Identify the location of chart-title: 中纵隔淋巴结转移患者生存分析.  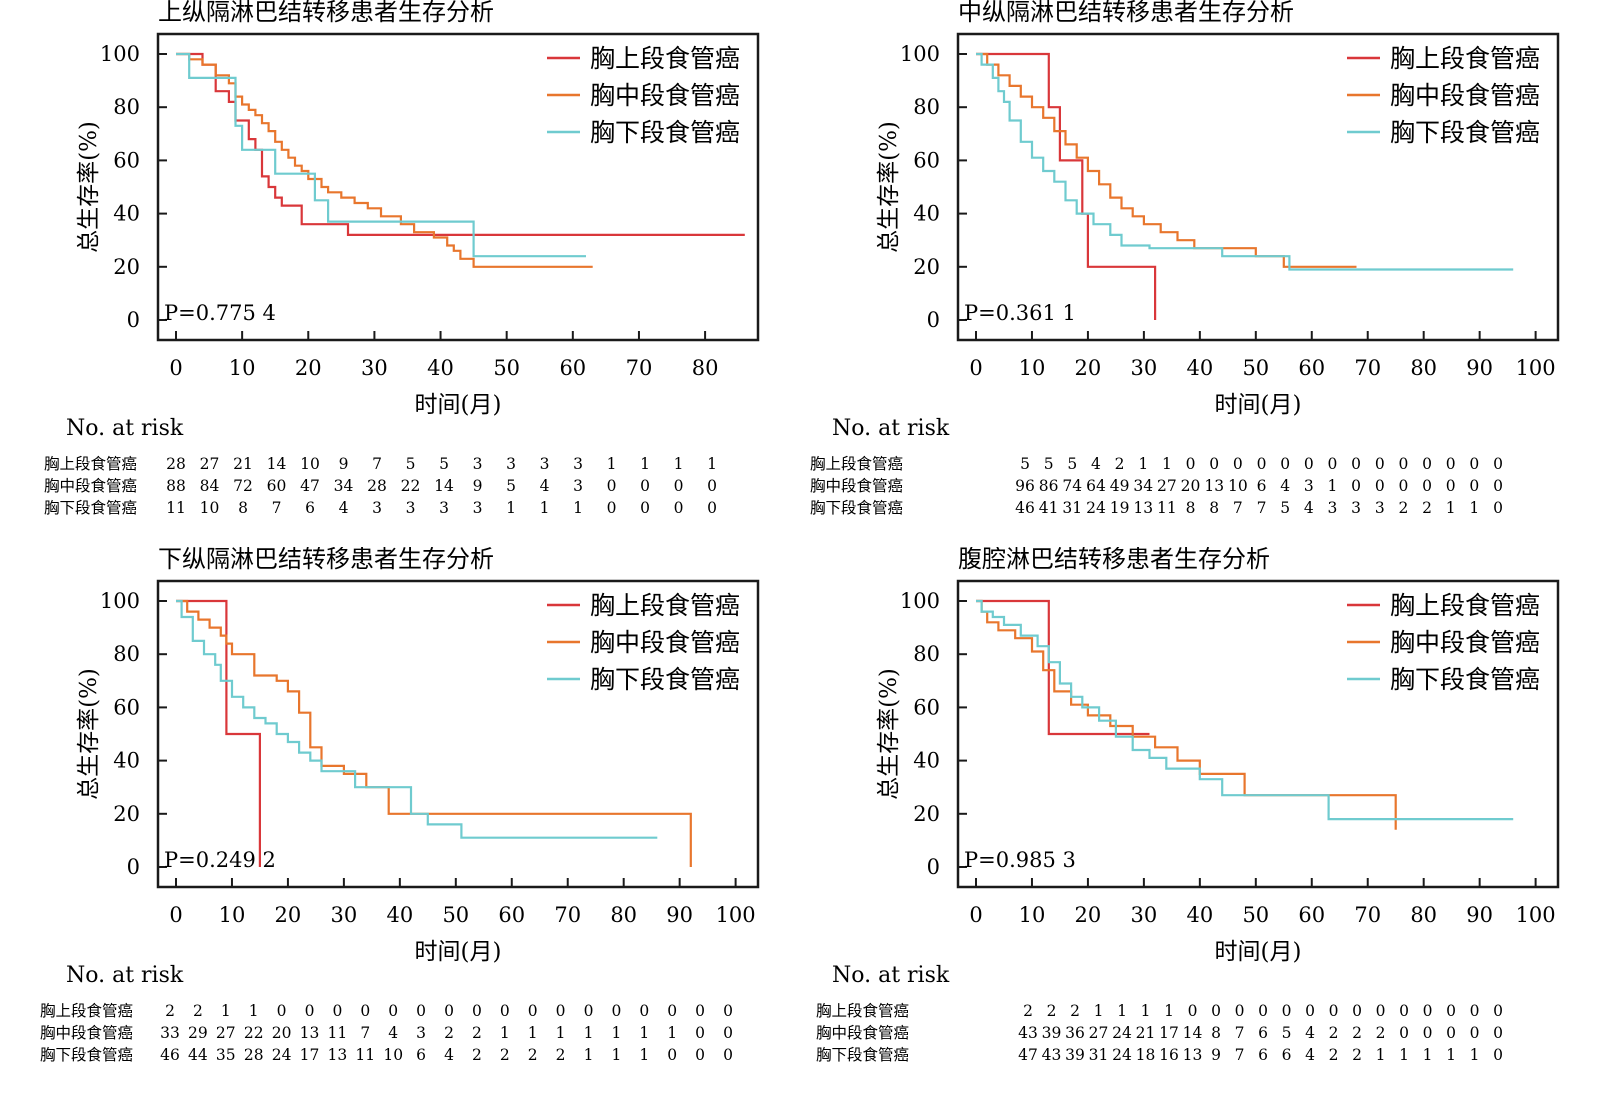
(1126, 13).